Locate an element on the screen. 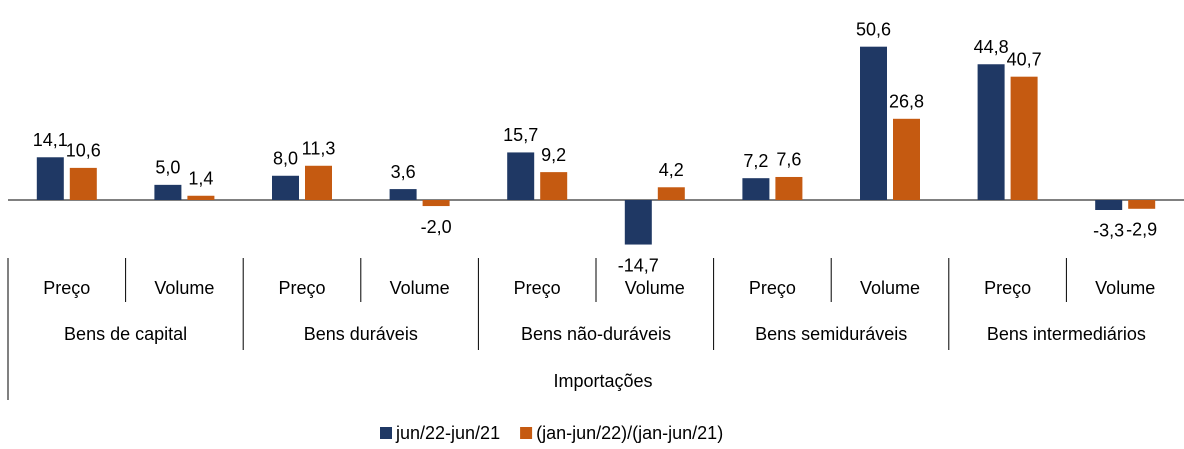 Image resolution: width=1184 pixels, height=449 pixels. data-label: 4,2 is located at coordinates (671, 170).